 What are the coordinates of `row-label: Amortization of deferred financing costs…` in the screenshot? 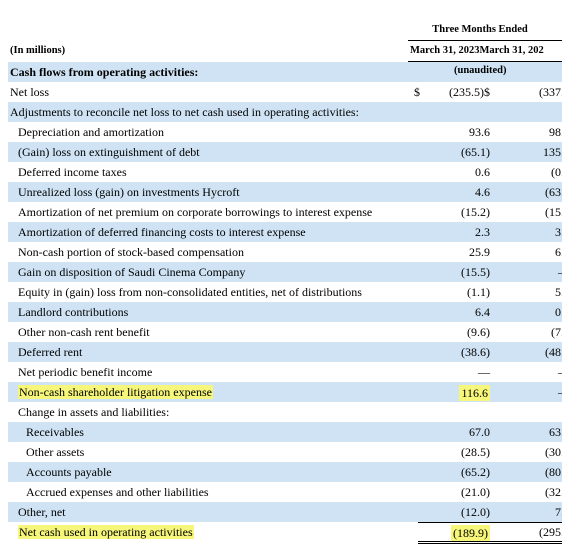 It's located at (162, 232).